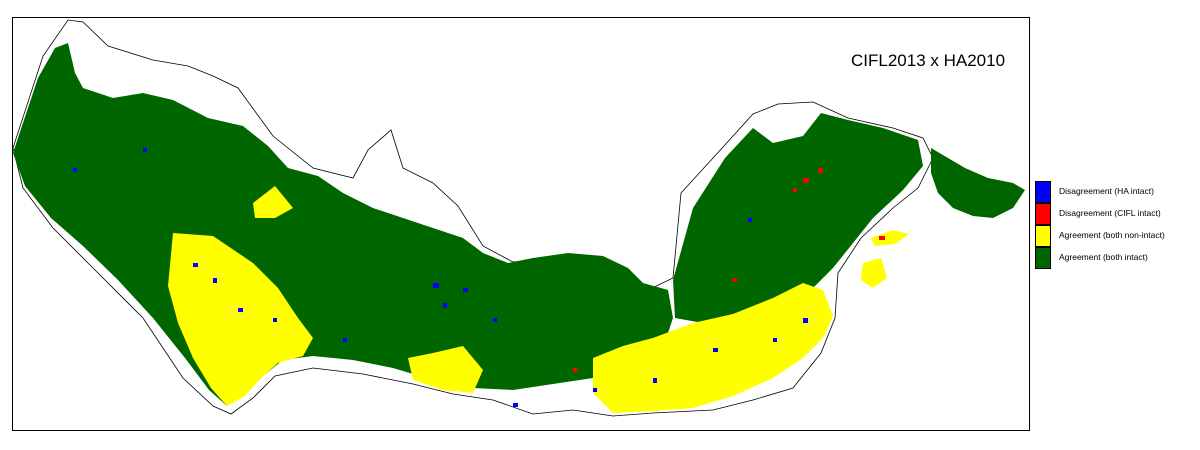  I want to click on southern-belt, so click(445, 369).